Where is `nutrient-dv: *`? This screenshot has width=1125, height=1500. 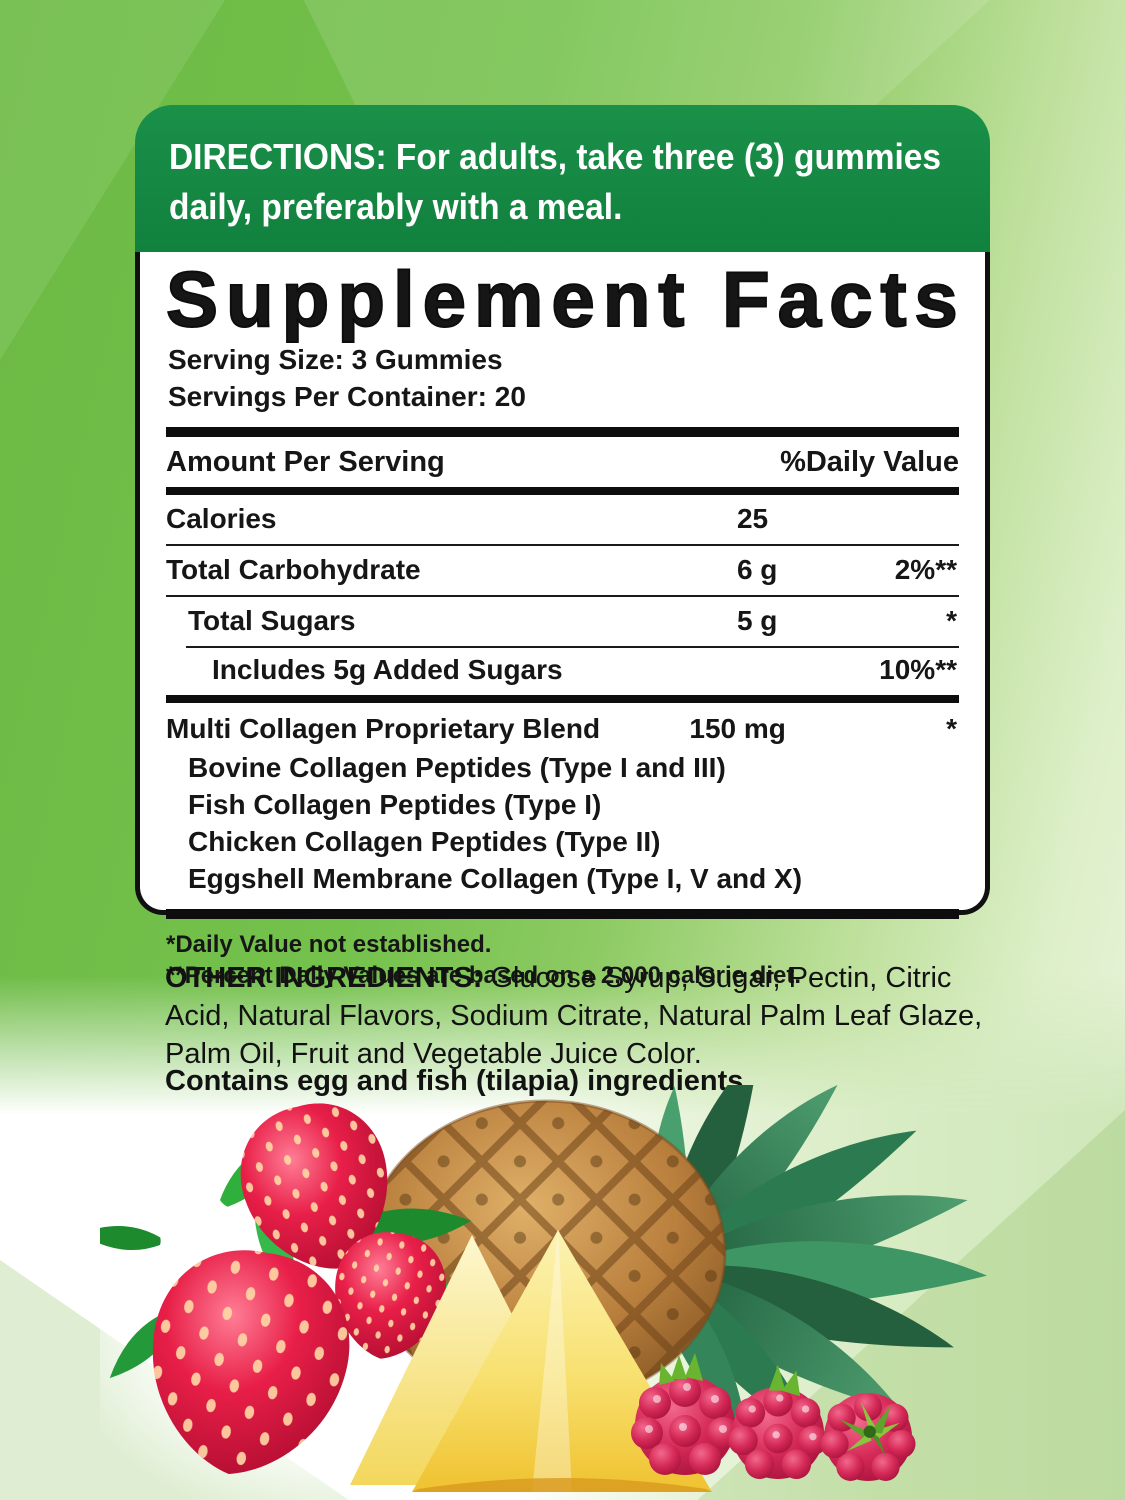
nutrient-dv: * is located at coordinates (951, 620).